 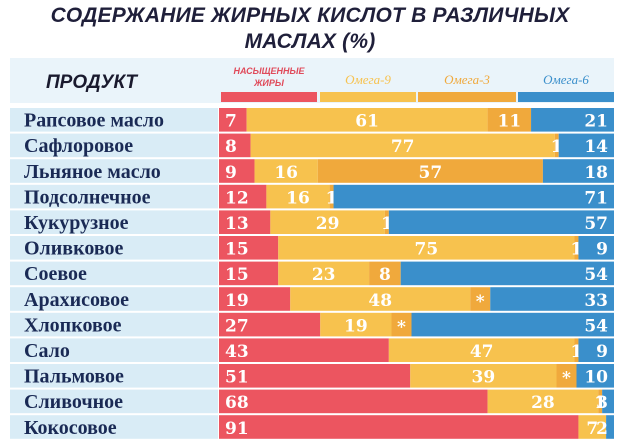 I want to click on data-label: 48, so click(x=380, y=301).